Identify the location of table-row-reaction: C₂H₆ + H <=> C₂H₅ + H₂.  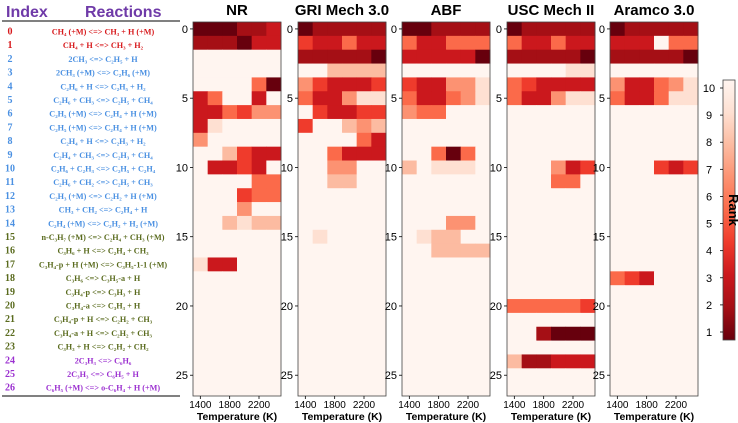
(103, 86).